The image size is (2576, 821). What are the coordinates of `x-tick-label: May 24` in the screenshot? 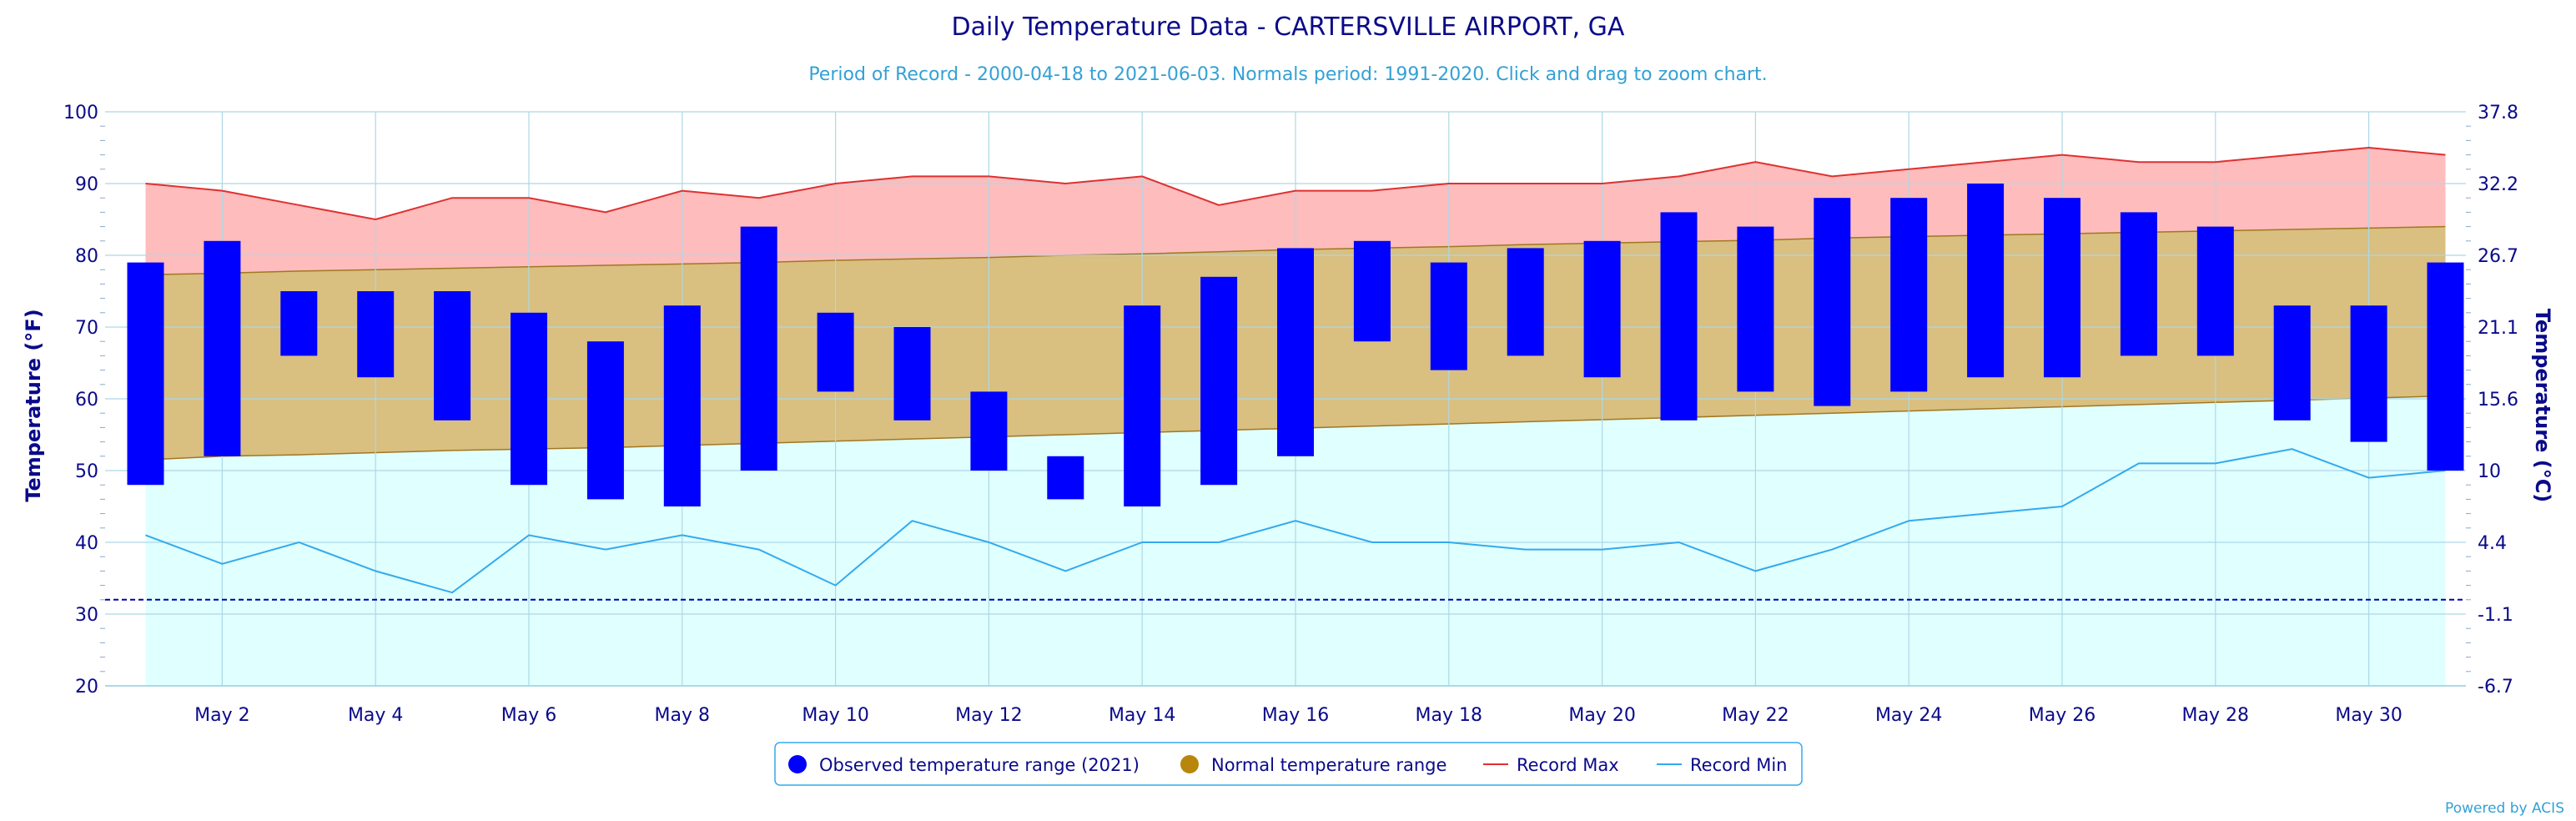 It's located at (1908, 716).